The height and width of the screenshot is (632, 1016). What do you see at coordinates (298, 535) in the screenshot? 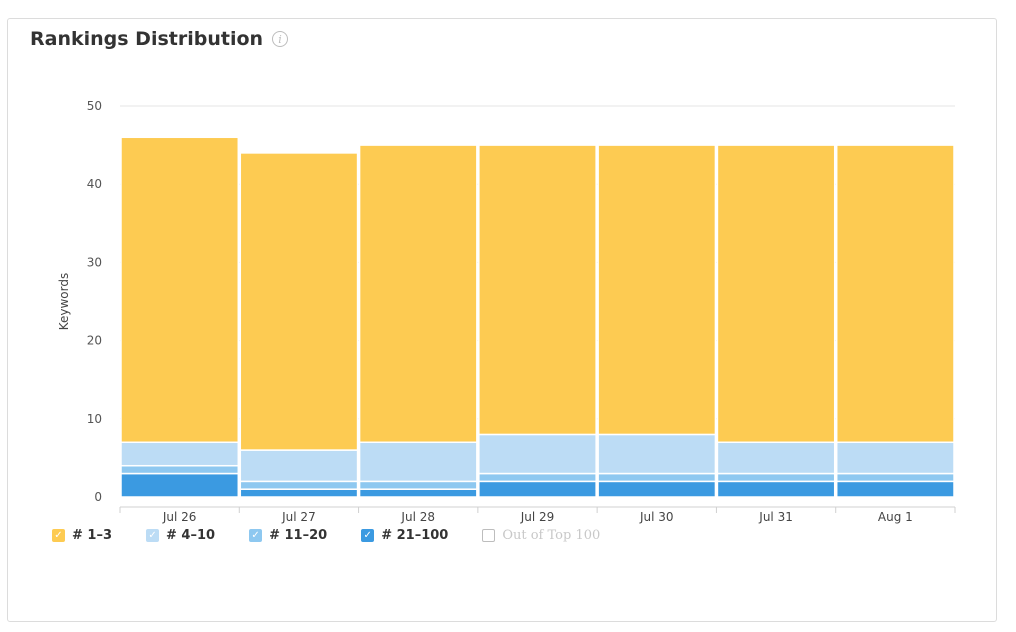
I see `legend-label: # 11–20` at bounding box center [298, 535].